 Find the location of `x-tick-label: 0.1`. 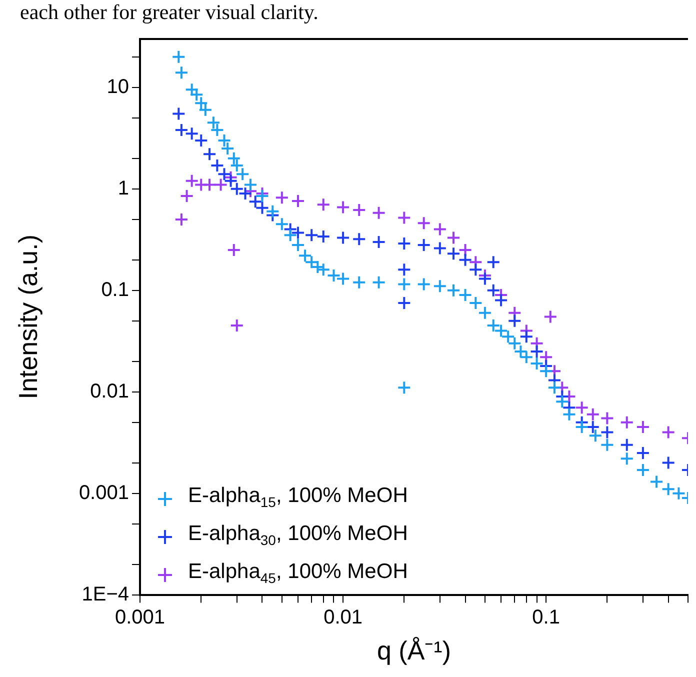

x-tick-label: 0.1 is located at coordinates (546, 617).